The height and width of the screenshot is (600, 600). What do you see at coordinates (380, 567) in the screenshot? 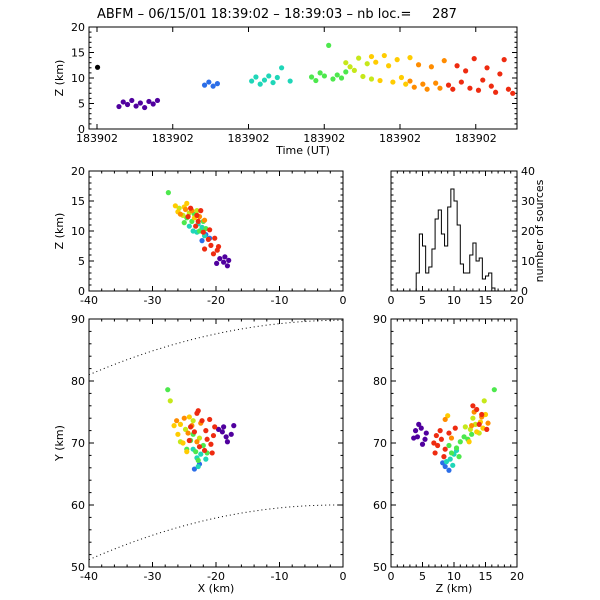
I see `y-tick-label: 50` at bounding box center [380, 567].